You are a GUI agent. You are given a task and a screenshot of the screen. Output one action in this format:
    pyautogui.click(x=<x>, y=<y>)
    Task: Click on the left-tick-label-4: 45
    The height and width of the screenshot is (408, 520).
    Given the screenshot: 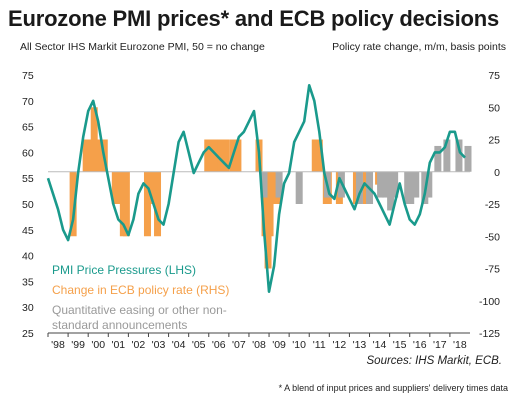 What is the action you would take?
    pyautogui.click(x=28, y=231)
    